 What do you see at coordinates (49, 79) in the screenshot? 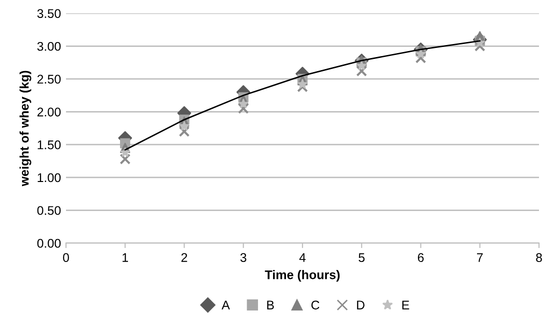
I see `y-tick-label: 2.50` at bounding box center [49, 79].